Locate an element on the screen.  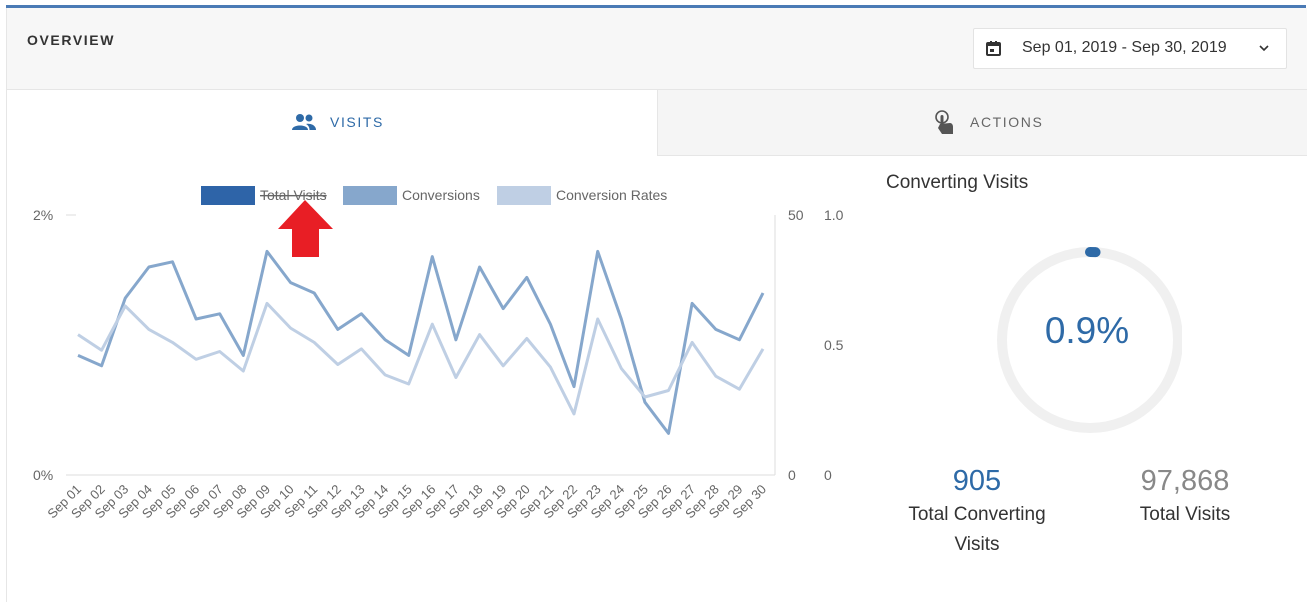
legend-conversions: Conversions is located at coordinates (441, 195).